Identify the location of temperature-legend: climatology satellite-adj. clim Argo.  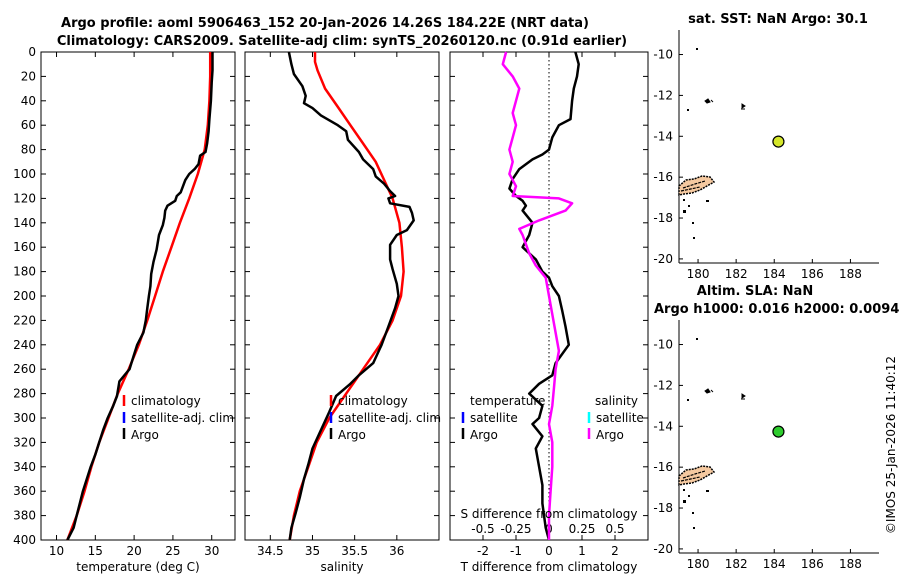
(178, 418).